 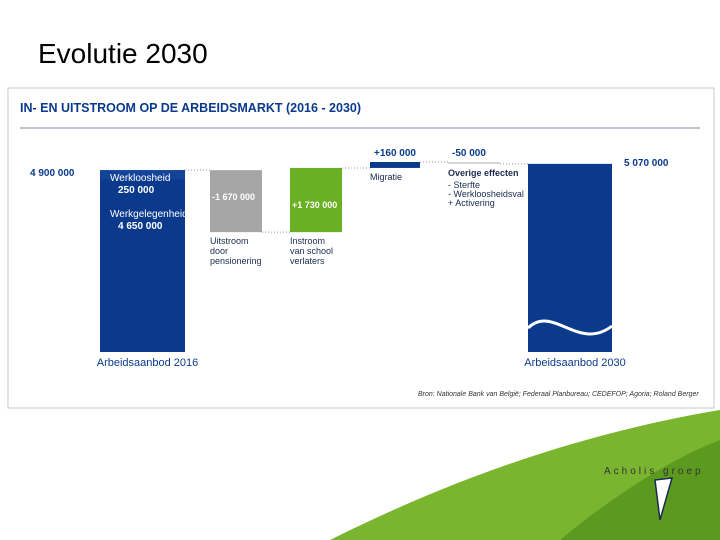 What do you see at coordinates (52, 174) in the screenshot?
I see `value-label: 4 900 000` at bounding box center [52, 174].